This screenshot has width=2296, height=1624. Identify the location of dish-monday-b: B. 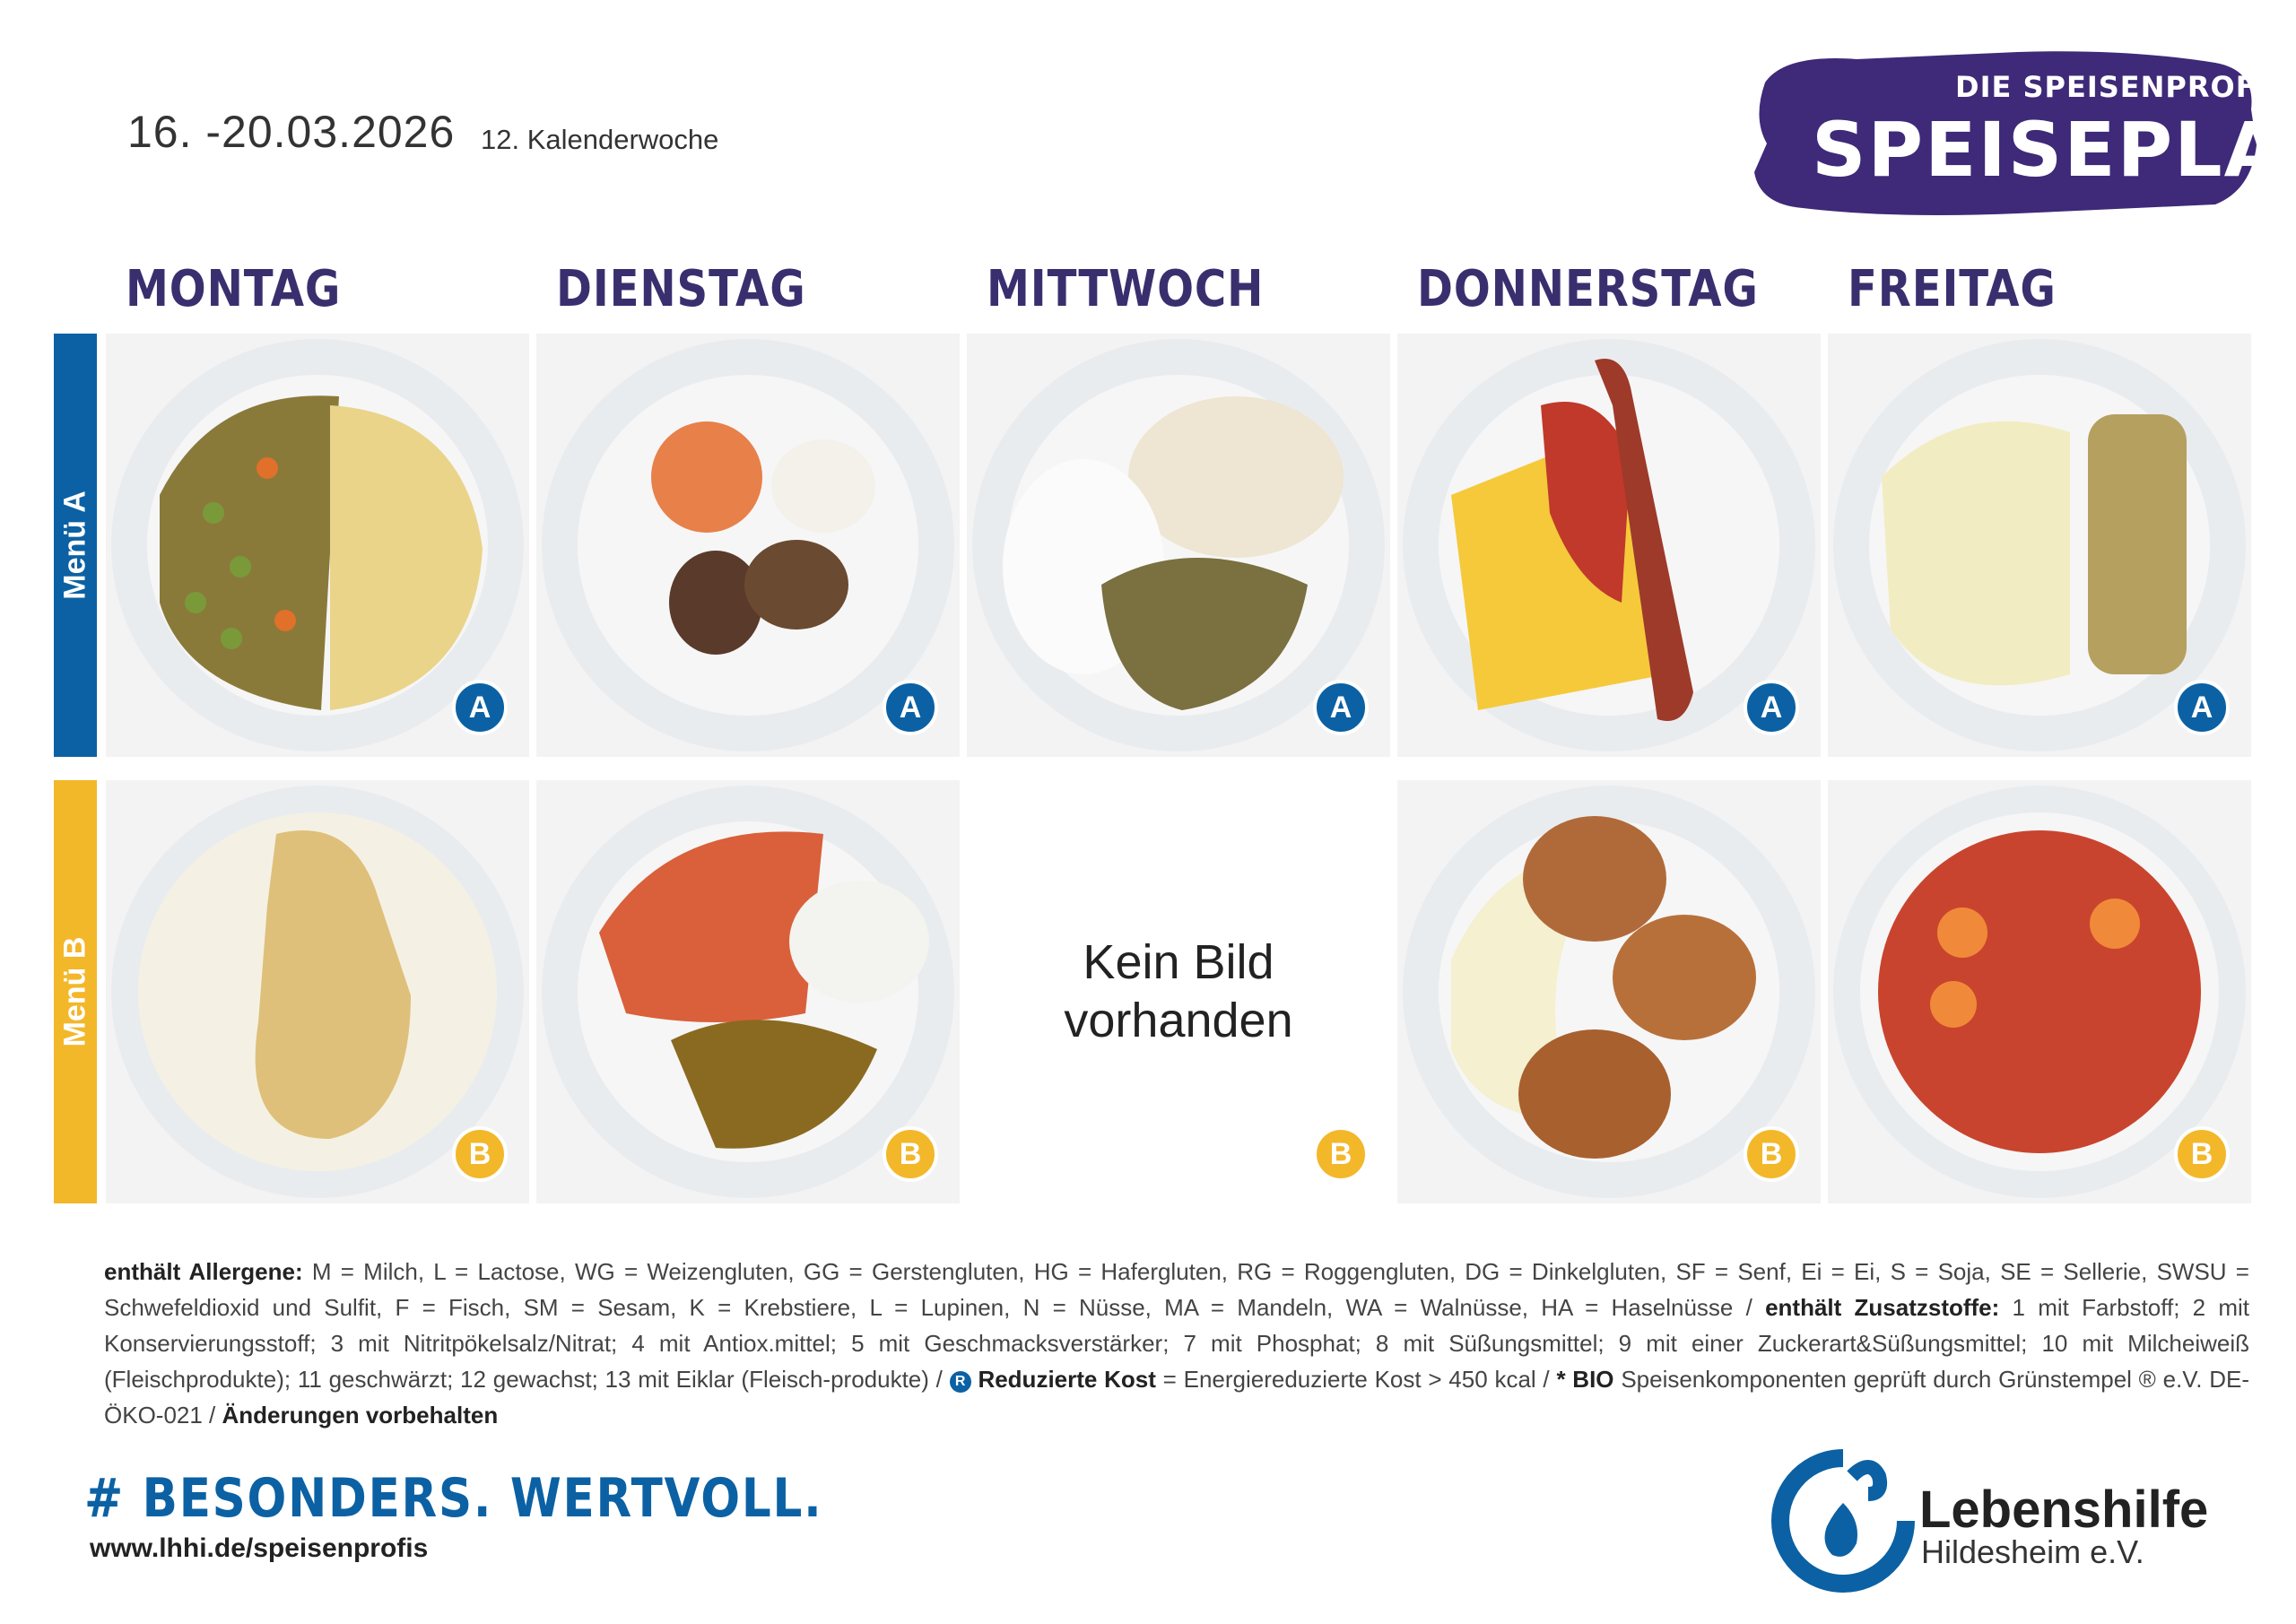
(317, 991).